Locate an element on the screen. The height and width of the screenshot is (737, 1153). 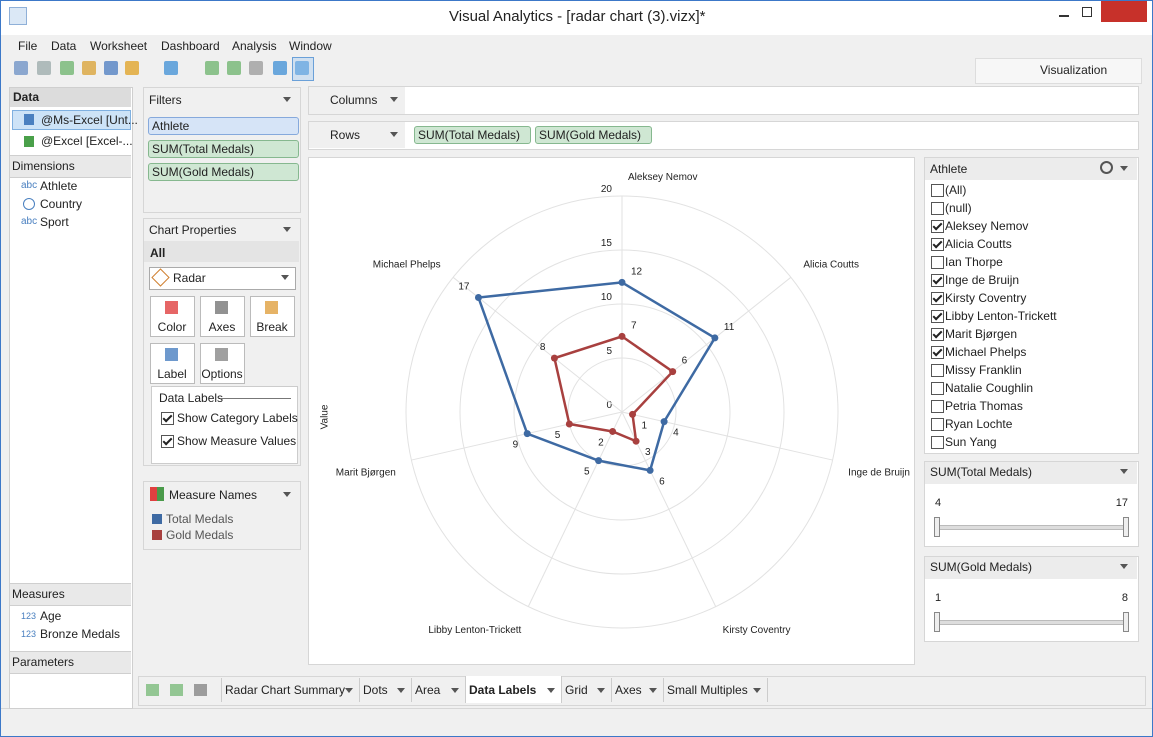
dimension-item: Sport is located at coordinates (54, 222).